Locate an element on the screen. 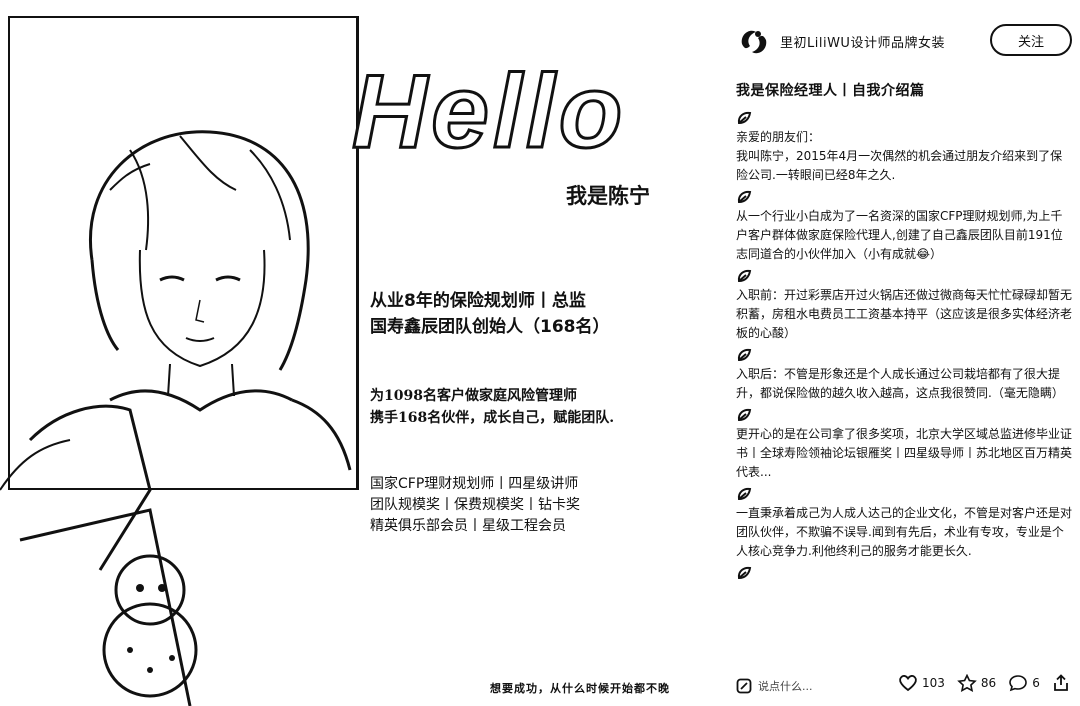  interaction-bar: 说点什么... 103 86 6 is located at coordinates (896, 686).